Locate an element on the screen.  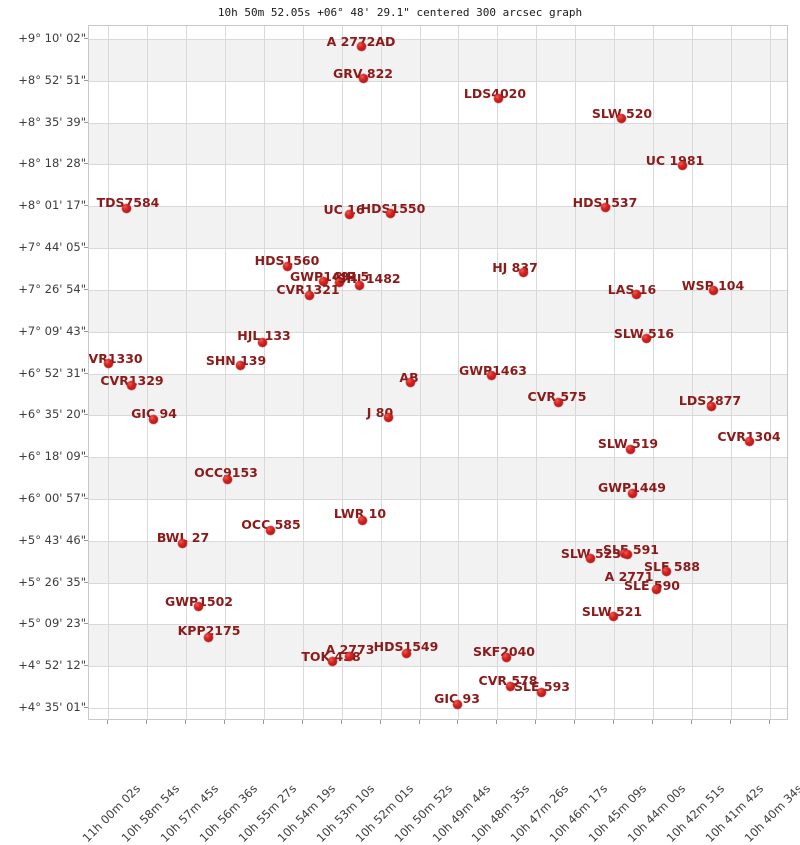
y-axis-tick-label: +7° 26' 54" is located at coordinates (52, 288).